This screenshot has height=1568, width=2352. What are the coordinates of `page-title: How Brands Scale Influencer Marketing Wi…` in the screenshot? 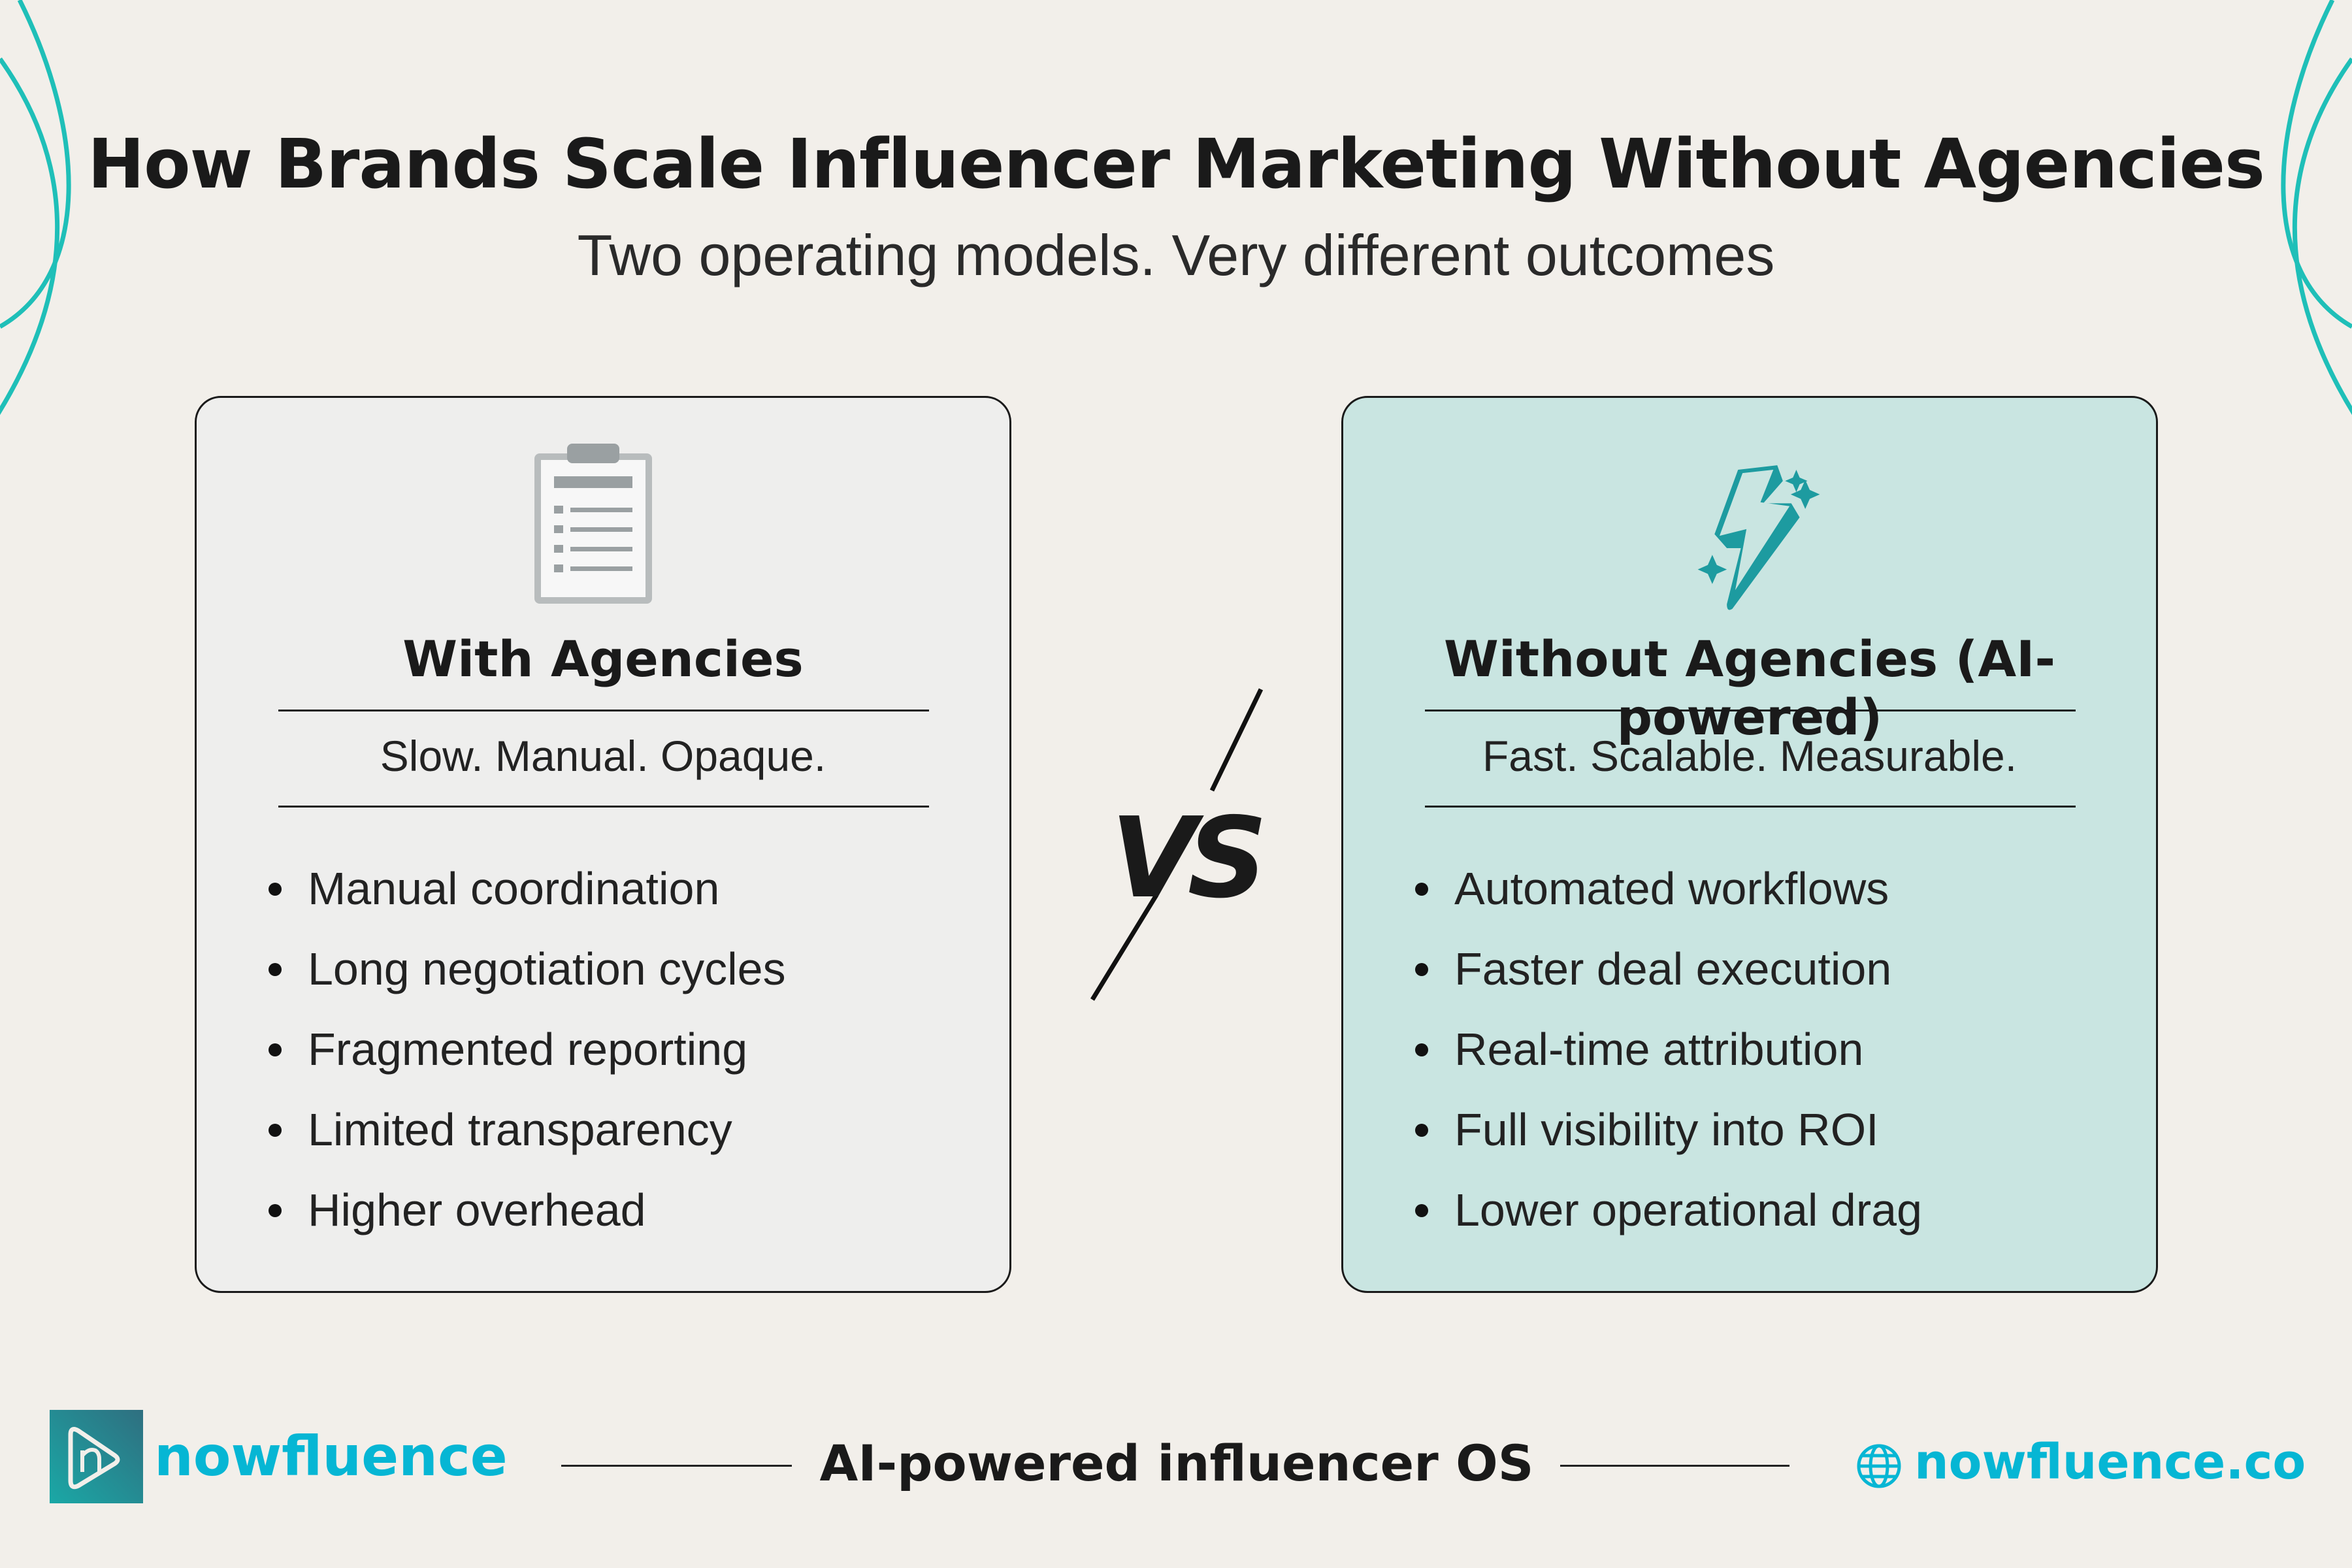 It's located at (1176, 164).